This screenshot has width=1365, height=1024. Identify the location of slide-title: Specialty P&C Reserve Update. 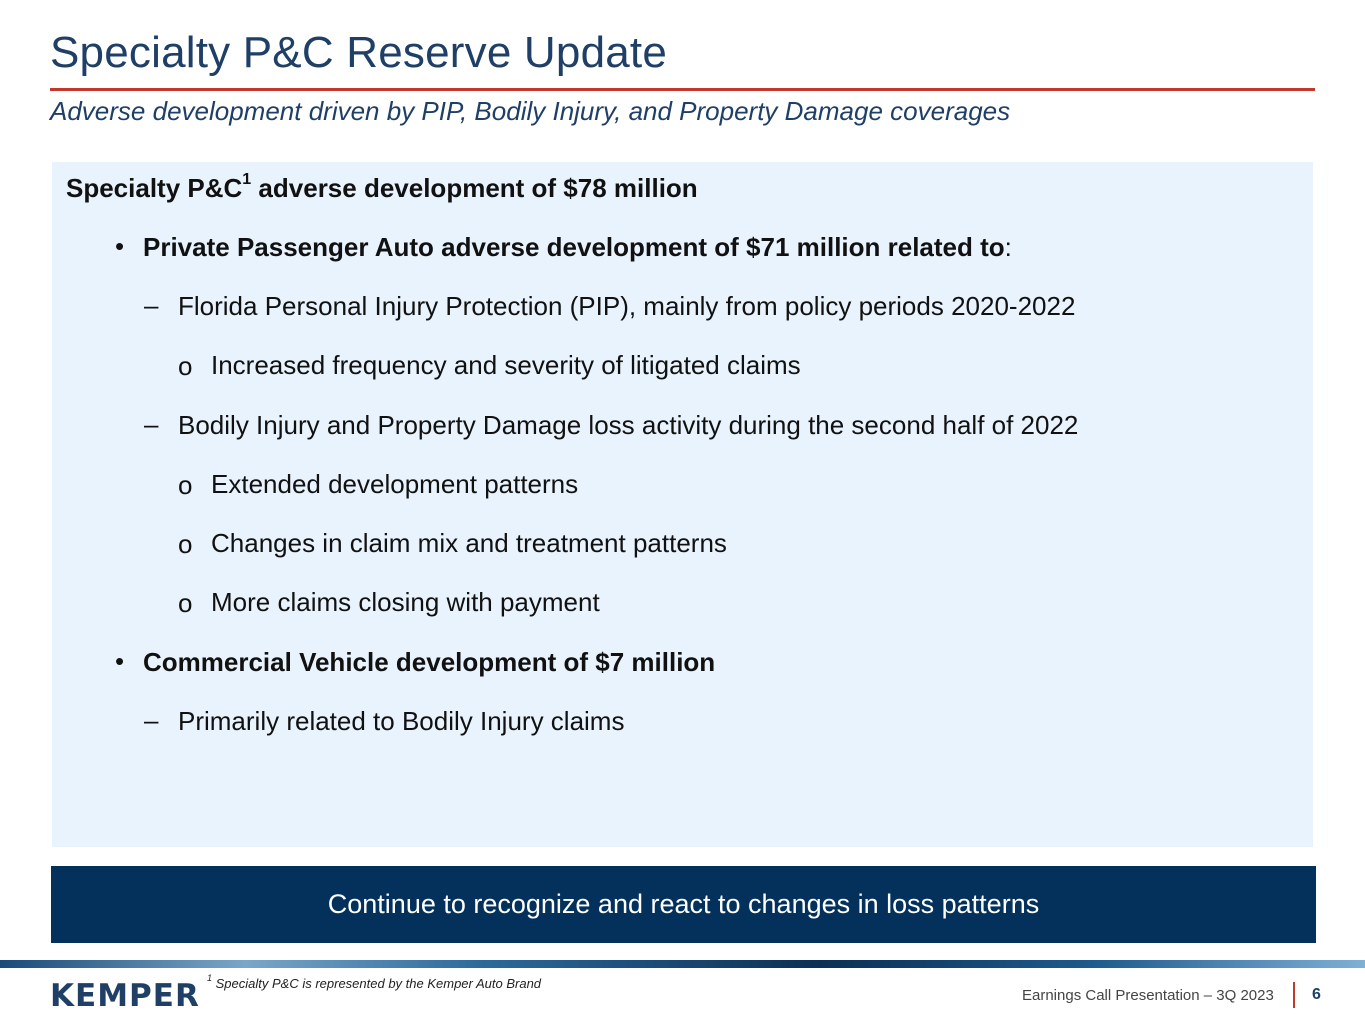
(359, 52).